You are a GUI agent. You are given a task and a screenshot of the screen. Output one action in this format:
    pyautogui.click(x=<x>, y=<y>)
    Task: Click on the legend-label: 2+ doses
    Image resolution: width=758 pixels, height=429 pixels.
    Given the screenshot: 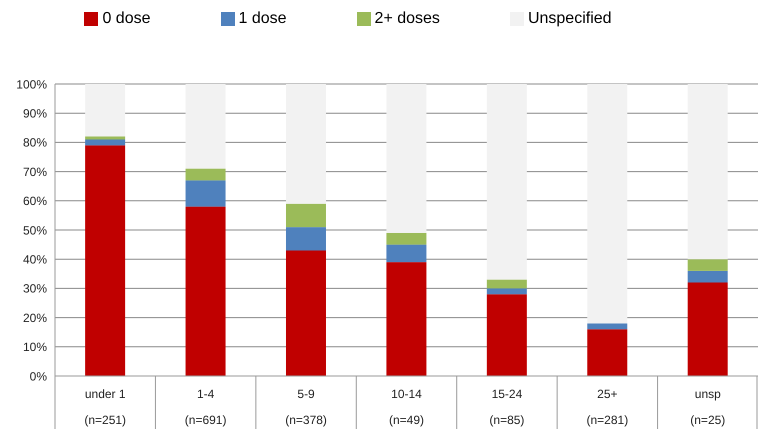 What is the action you would take?
    pyautogui.click(x=407, y=18)
    